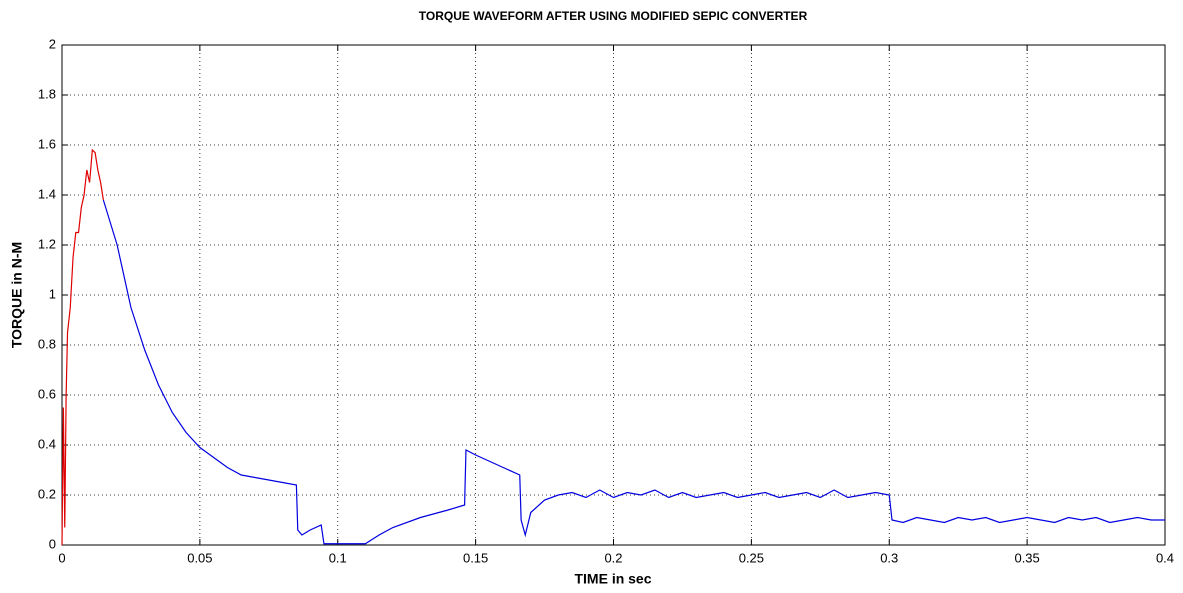 The width and height of the screenshot is (1183, 593). What do you see at coordinates (613, 557) in the screenshot?
I see `x-tick-label: 0.2` at bounding box center [613, 557].